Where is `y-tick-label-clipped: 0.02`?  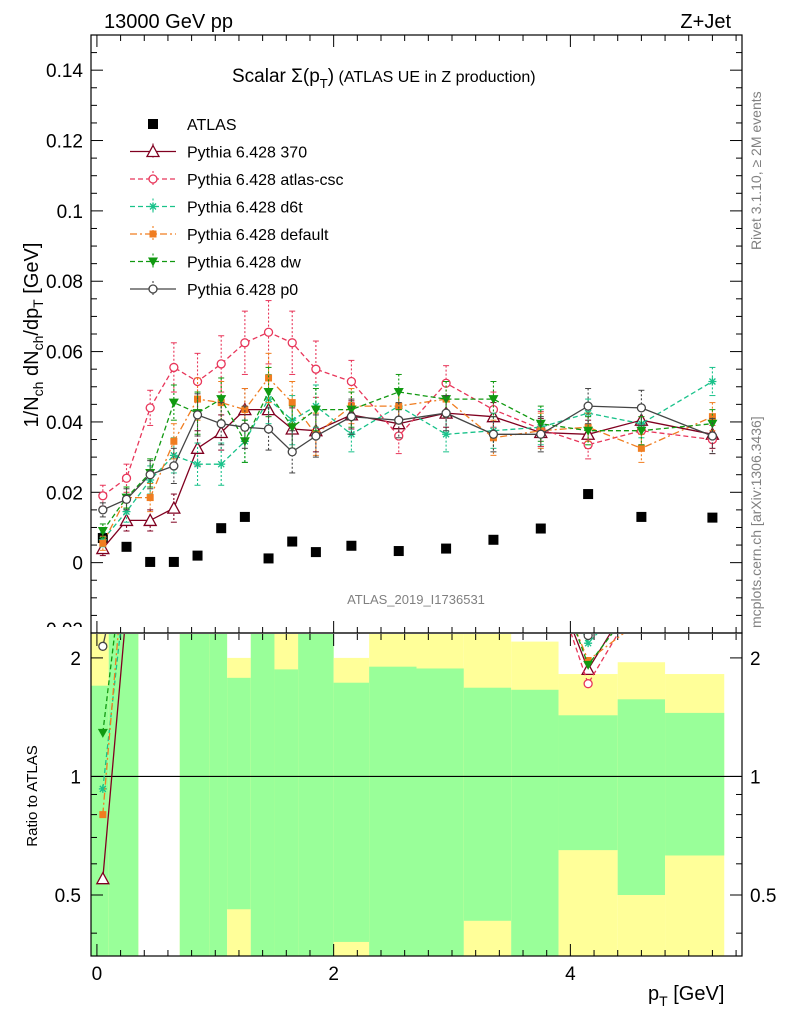 y-tick-label-clipped: 0.02 is located at coordinates (64, 630).